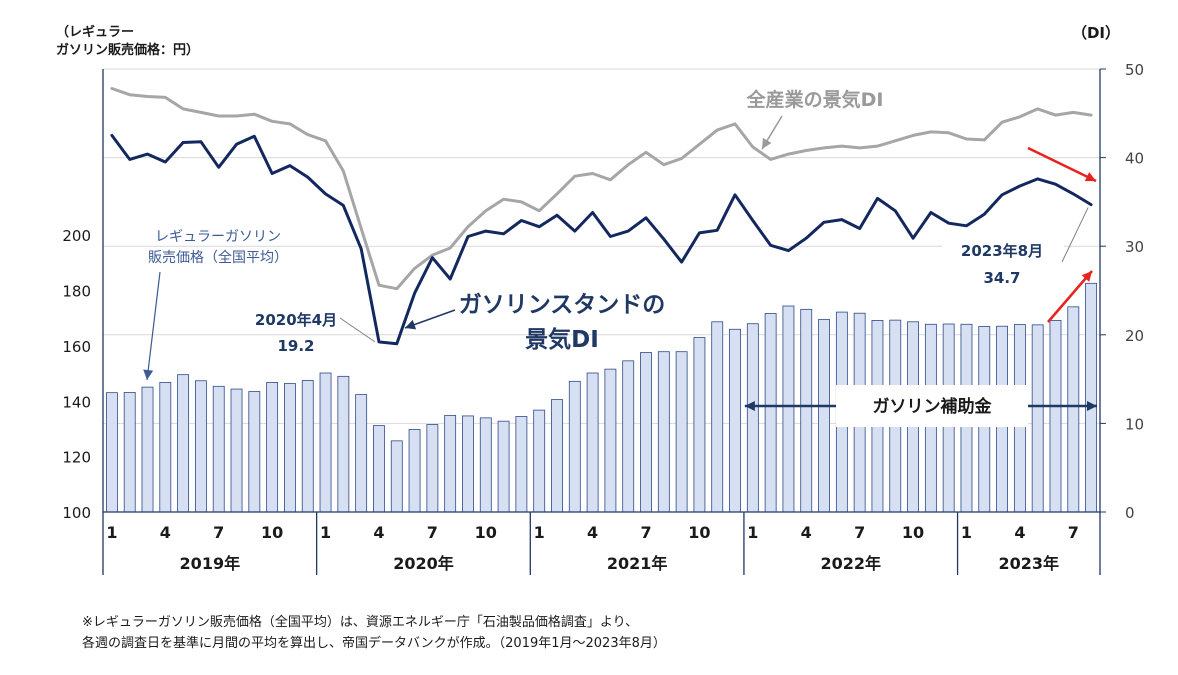  I want to click on year-label: 2020年, so click(423, 563).